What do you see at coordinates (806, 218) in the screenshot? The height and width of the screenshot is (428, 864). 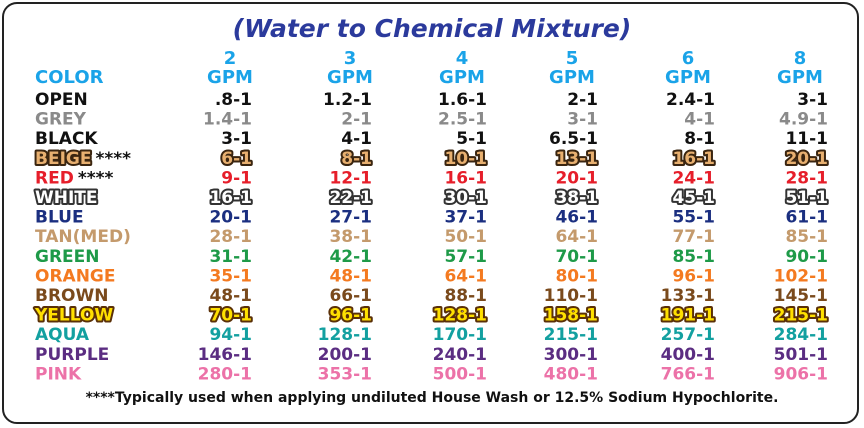 I see `ratio: 61-1` at bounding box center [806, 218].